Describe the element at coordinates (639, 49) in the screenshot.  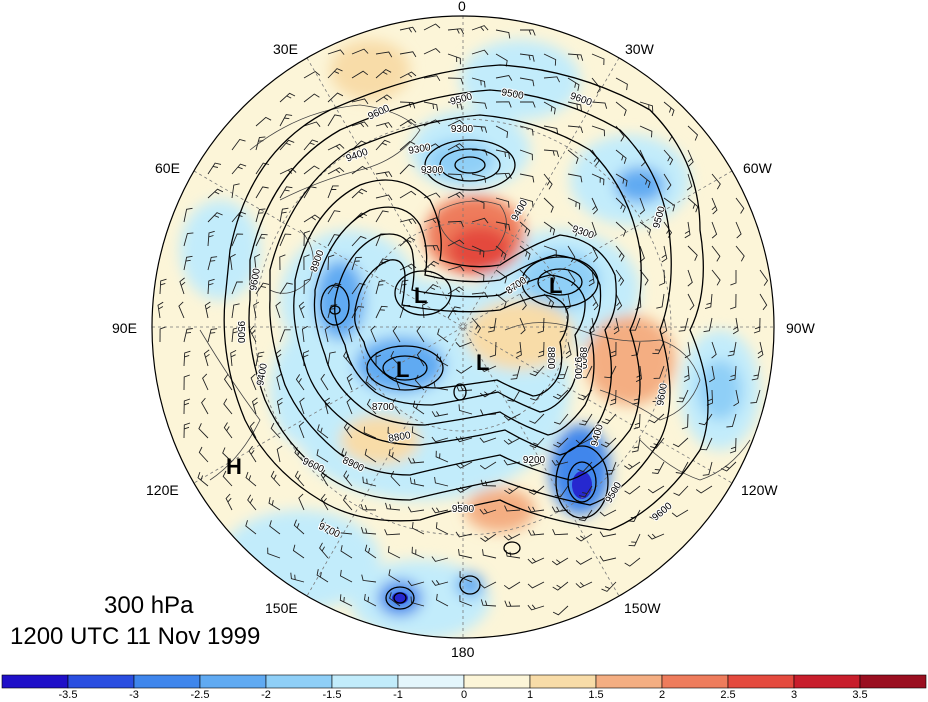
I see `longitude-label: 30W` at that location.